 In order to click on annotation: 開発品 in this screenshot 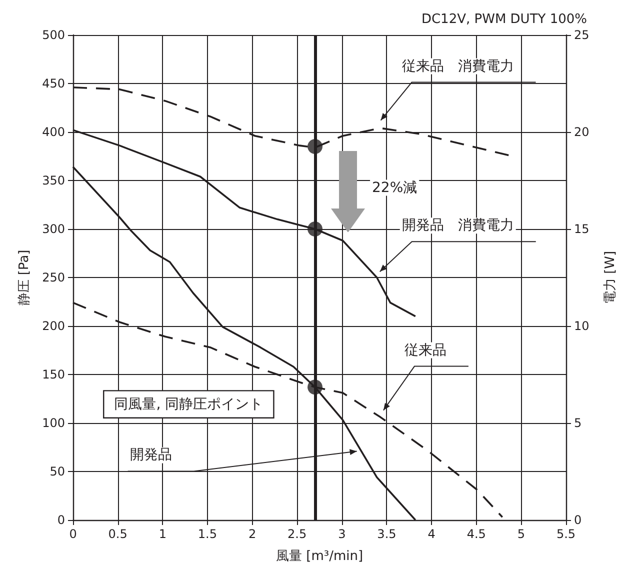, I will do `click(151, 455)`.